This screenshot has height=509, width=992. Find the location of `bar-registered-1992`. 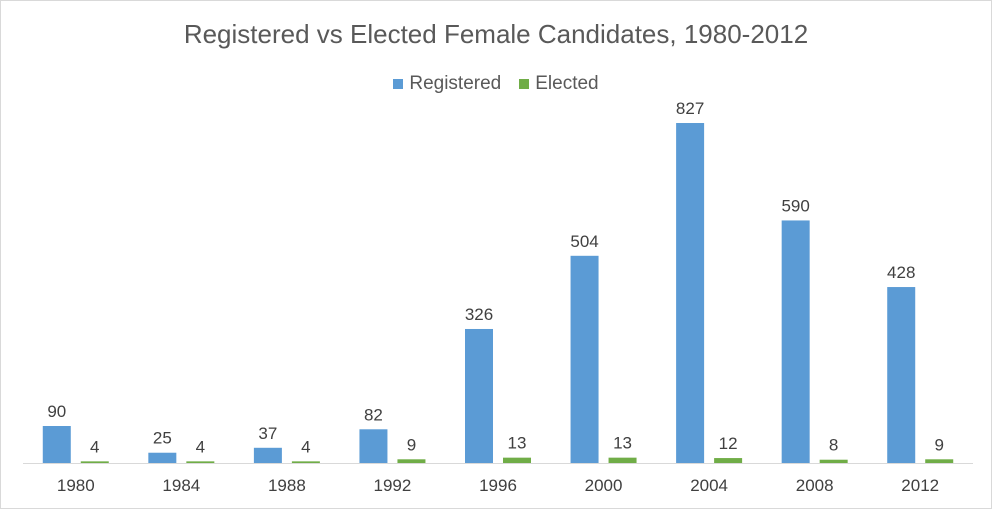

bar-registered-1992 is located at coordinates (373, 446).